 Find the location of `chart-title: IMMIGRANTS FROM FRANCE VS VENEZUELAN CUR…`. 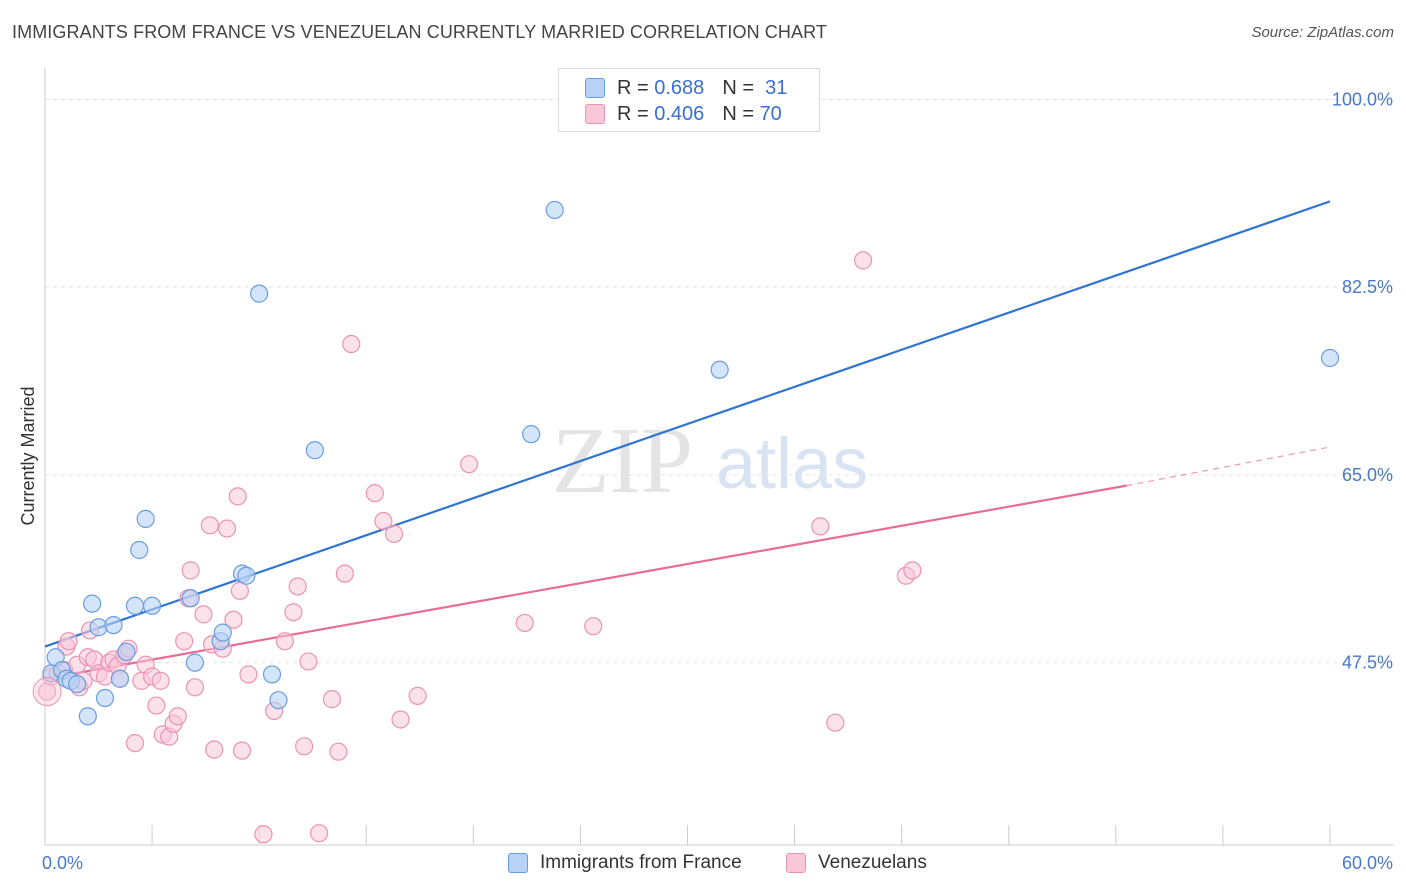

chart-title: IMMIGRANTS FROM FRANCE VS VENEZUELAN CUR… is located at coordinates (419, 32).